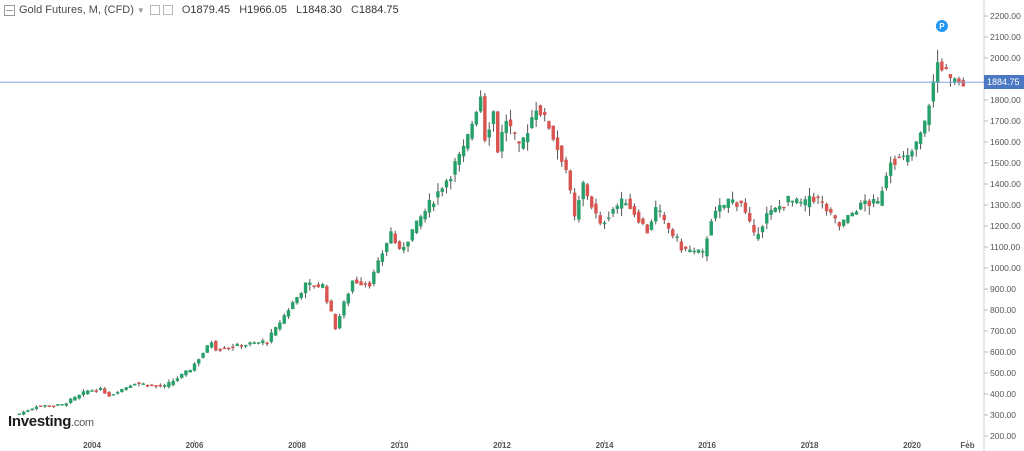  What do you see at coordinates (1005, 37) in the screenshot?
I see `price-tick-label: 2100.00` at bounding box center [1005, 37].